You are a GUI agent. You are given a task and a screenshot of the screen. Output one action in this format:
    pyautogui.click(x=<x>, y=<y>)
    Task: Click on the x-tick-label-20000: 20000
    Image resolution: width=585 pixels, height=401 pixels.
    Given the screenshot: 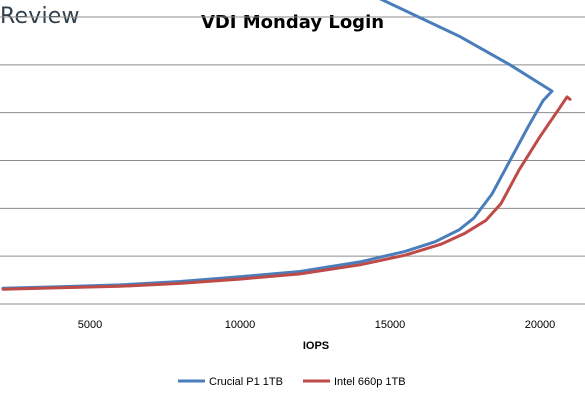 What is the action you would take?
    pyautogui.click(x=540, y=325)
    